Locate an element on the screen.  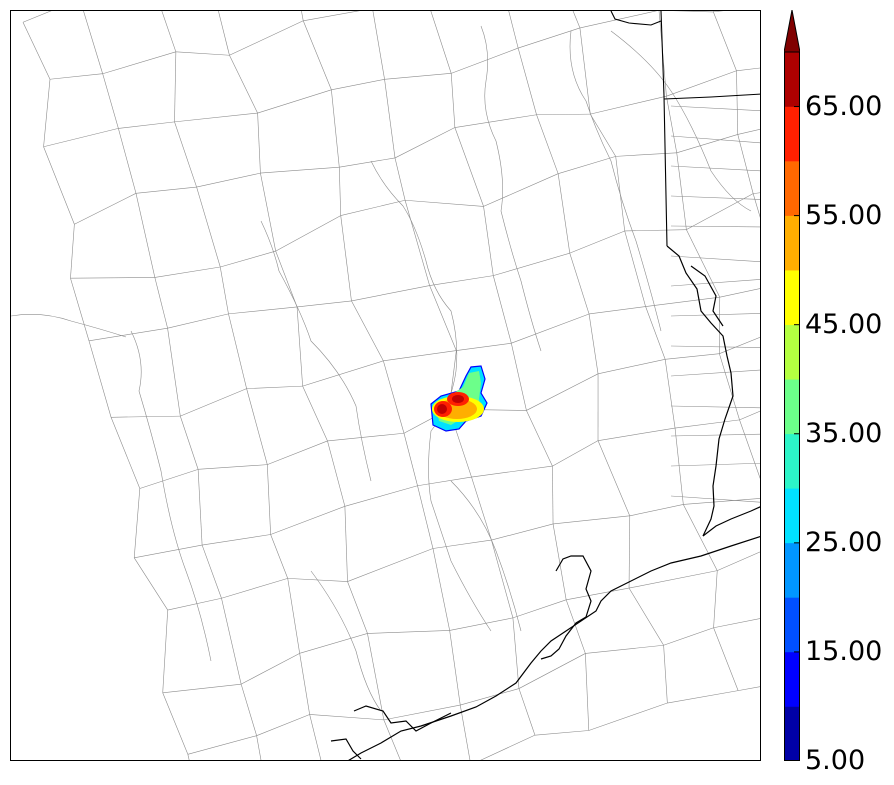
colorbar-tick-label: 5.00 is located at coordinates (835, 760).